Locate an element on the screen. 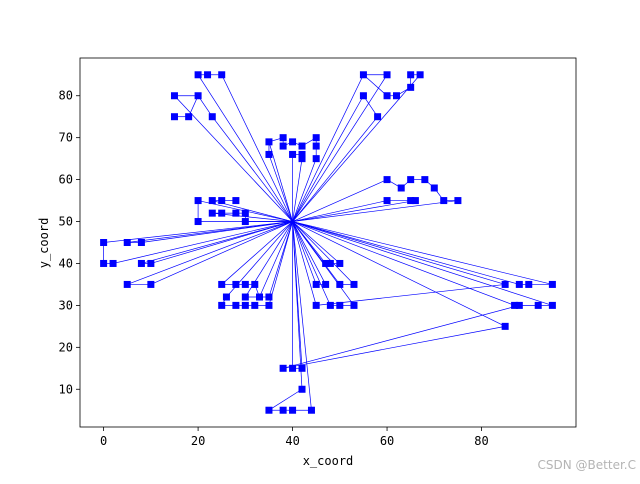 This screenshot has height=484, width=640. x-tick-label: 40 is located at coordinates (292, 441).